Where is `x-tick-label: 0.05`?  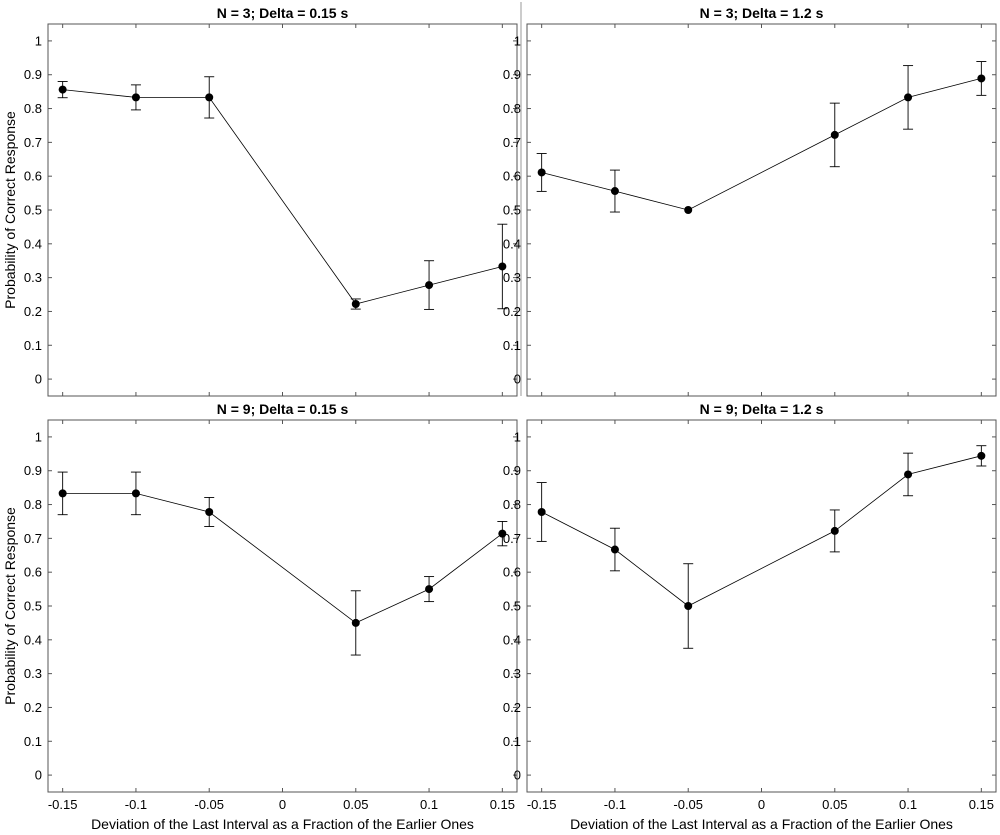
x-tick-label: 0.05 is located at coordinates (834, 804).